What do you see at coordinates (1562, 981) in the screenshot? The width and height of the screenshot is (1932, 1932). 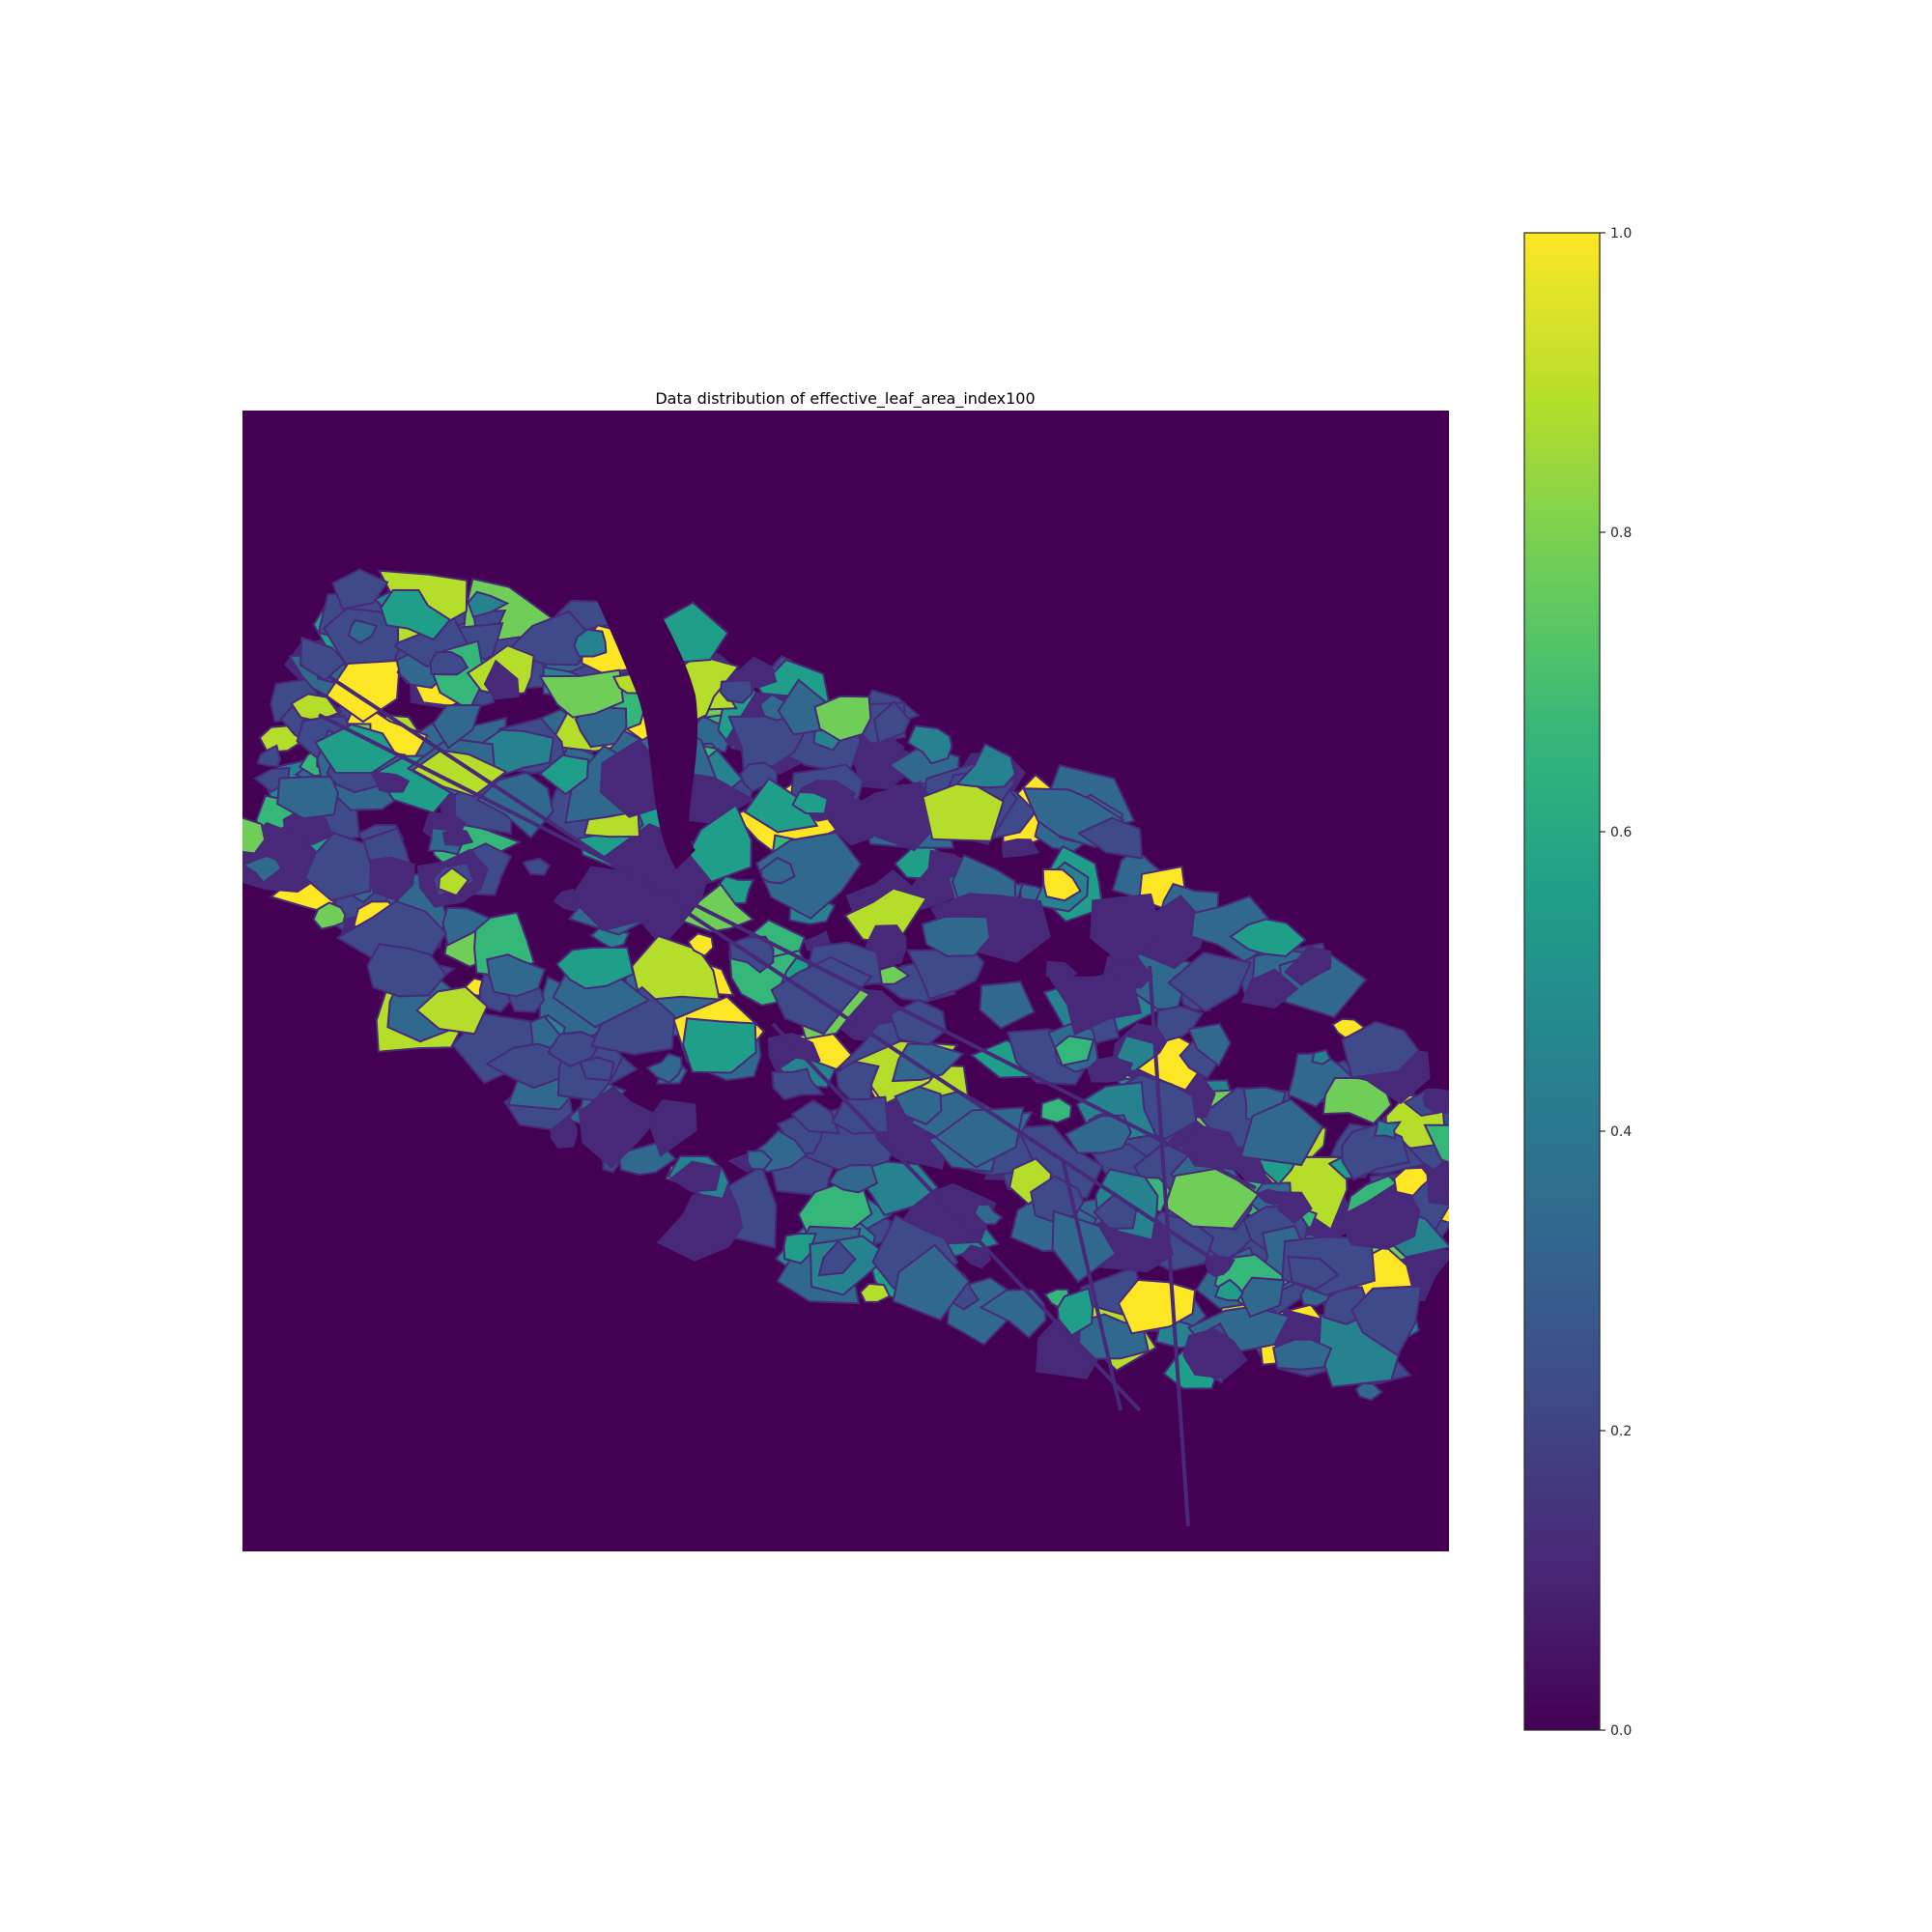 I see `colorbar-gradient` at bounding box center [1562, 981].